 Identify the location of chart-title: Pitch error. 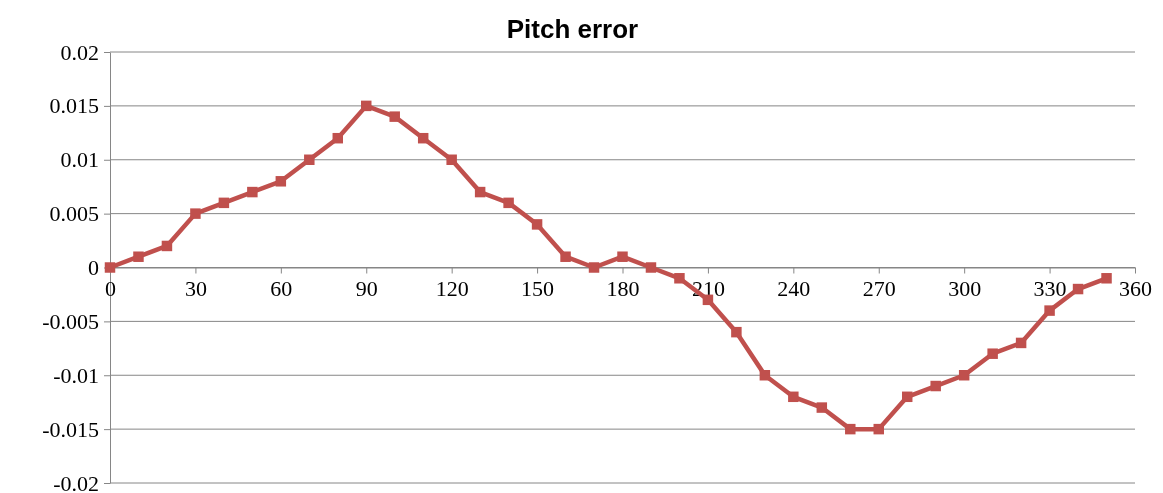
(572, 29).